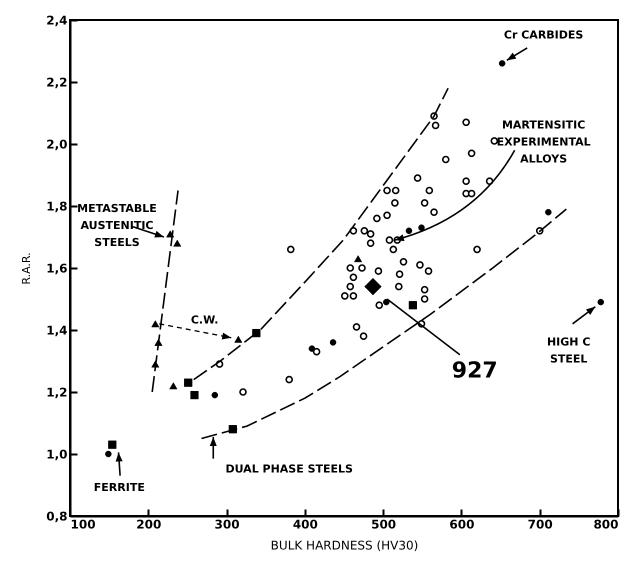  What do you see at coordinates (227, 525) in the screenshot?
I see `x-tick-label: 300` at bounding box center [227, 525].